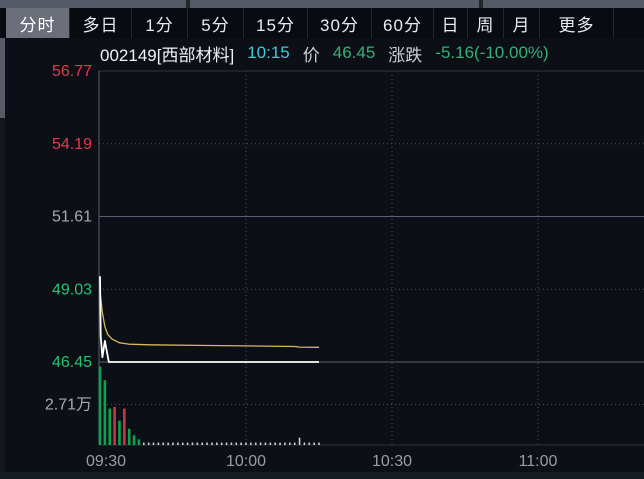  What do you see at coordinates (216, 23) in the screenshot?
I see `tab-5min: 5分` at bounding box center [216, 23].